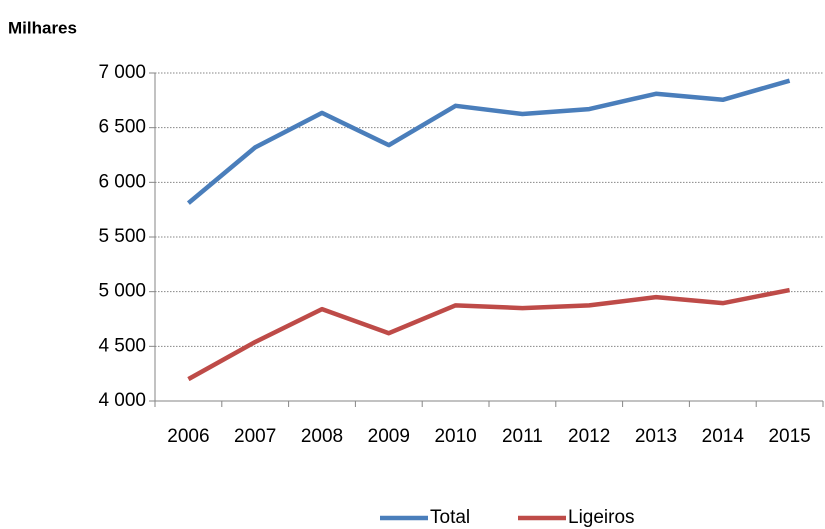  I want to click on series-line, so click(489, 334).